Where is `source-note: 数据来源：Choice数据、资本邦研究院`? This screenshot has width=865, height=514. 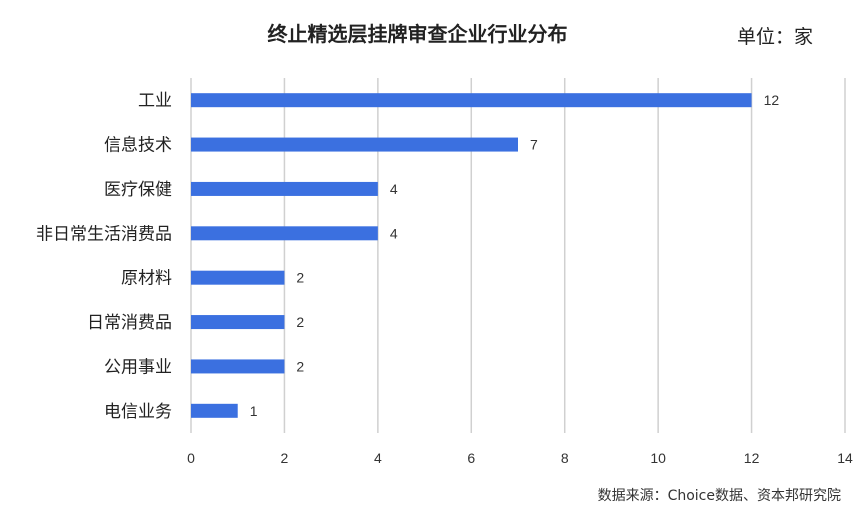
source-note: 数据来源：Choice数据、资本邦研究院 is located at coordinates (719, 496).